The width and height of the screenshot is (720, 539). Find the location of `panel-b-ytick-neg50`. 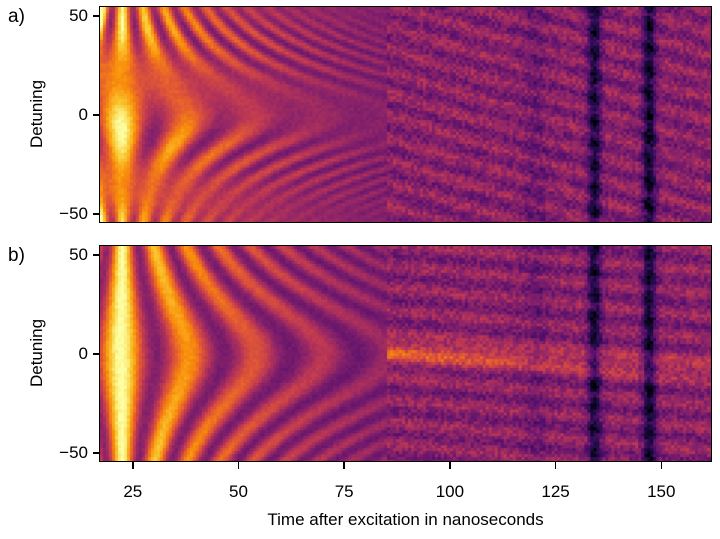

panel-b-ytick-neg50 is located at coordinates (96, 453).